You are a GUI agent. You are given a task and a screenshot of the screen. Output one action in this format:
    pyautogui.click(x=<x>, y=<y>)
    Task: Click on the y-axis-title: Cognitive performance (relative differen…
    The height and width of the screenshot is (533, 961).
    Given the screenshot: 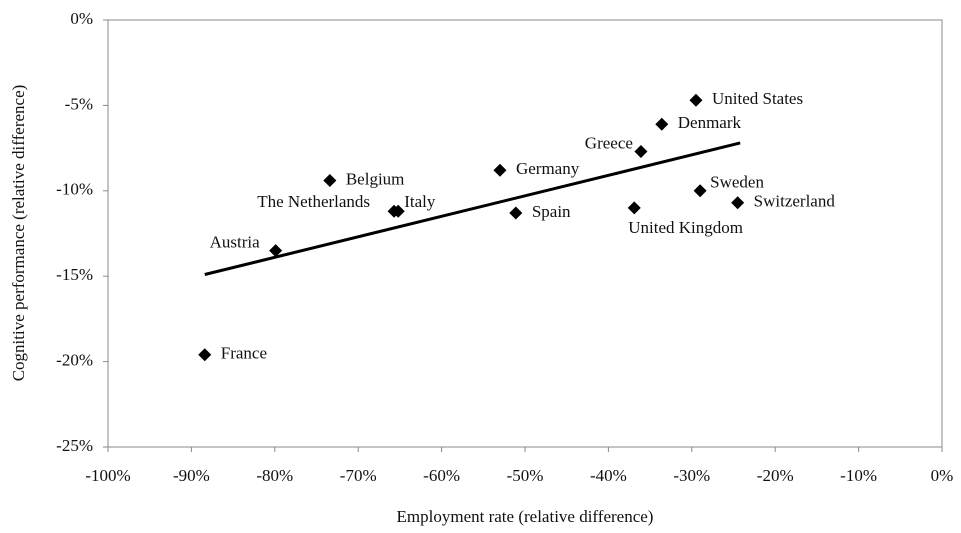 What is the action you would take?
    pyautogui.click(x=18, y=233)
    